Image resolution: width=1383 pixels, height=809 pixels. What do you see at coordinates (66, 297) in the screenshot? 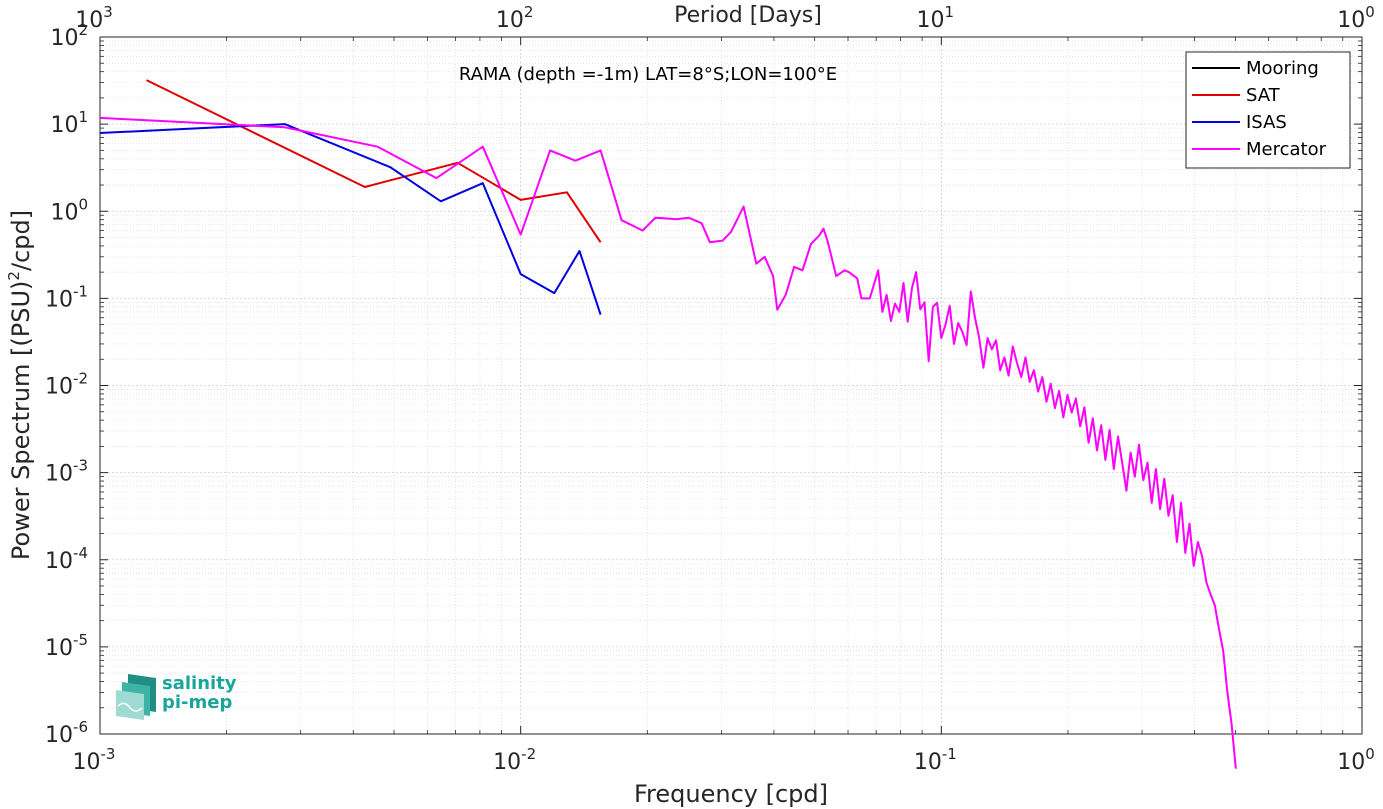
I see `y-tick-label: 10⁻¹` at bounding box center [66, 297].